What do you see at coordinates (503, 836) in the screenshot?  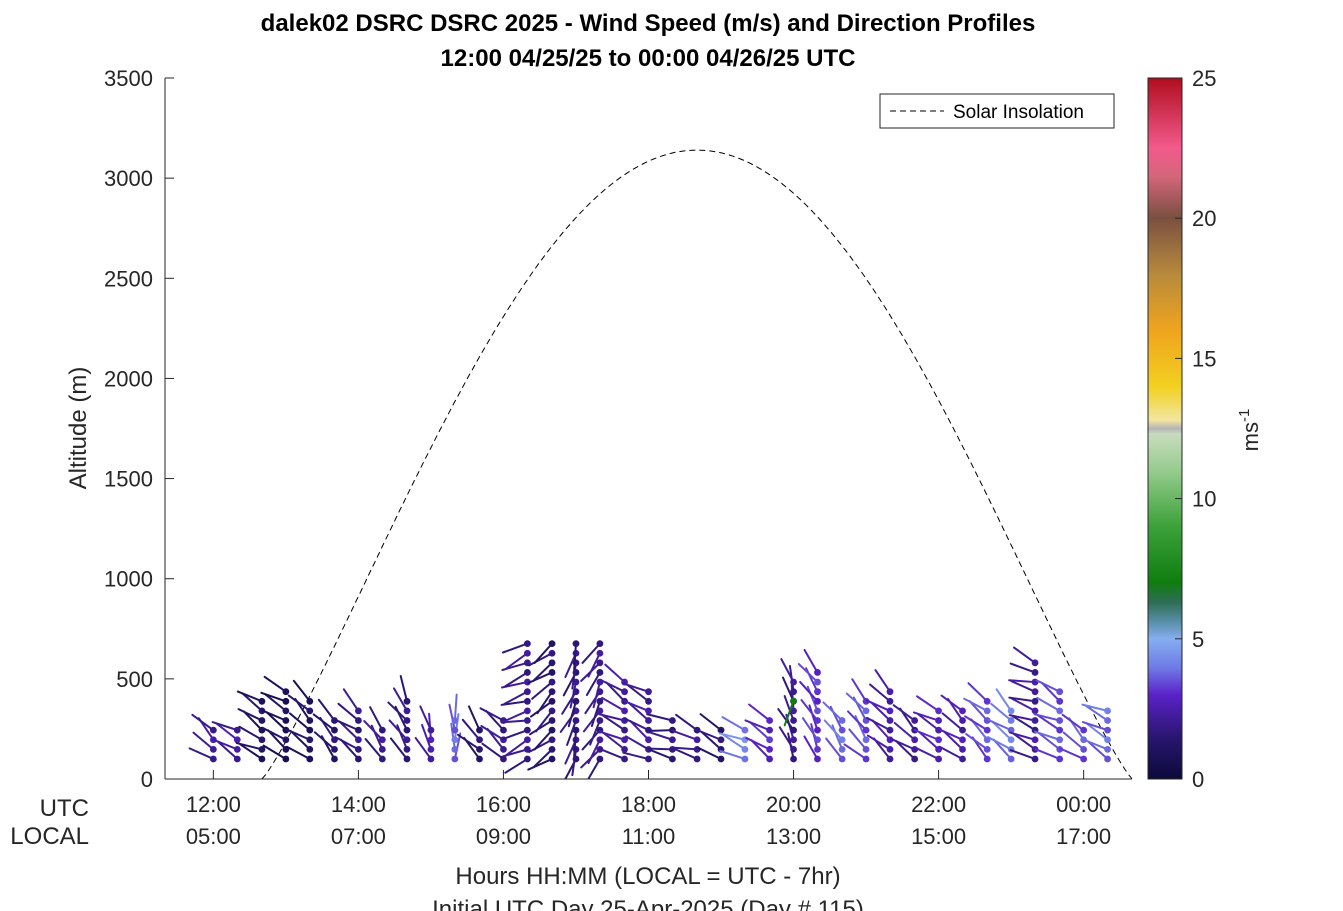 I see `x-tick-label-local: 09:00` at bounding box center [503, 836].